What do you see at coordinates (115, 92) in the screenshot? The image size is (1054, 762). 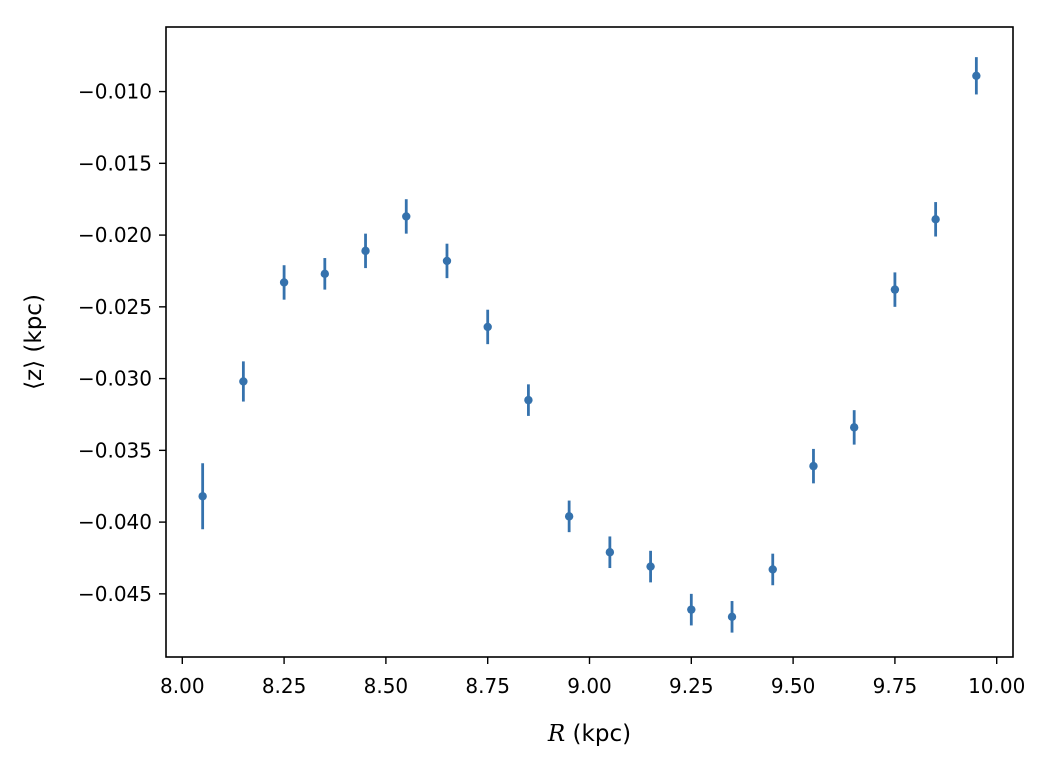 I see `y-tick-label: −0.010` at bounding box center [115, 92].